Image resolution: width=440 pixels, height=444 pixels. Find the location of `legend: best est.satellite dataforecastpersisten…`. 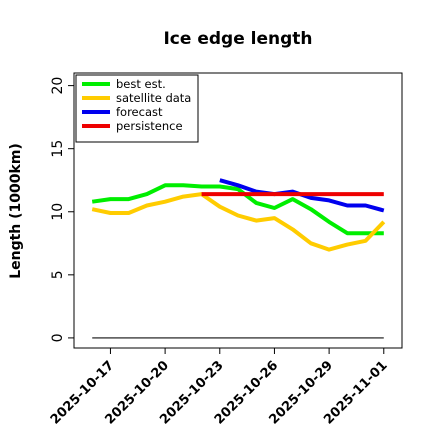

legend: best est.satellite dataforecastpersisten… is located at coordinates (137, 108).